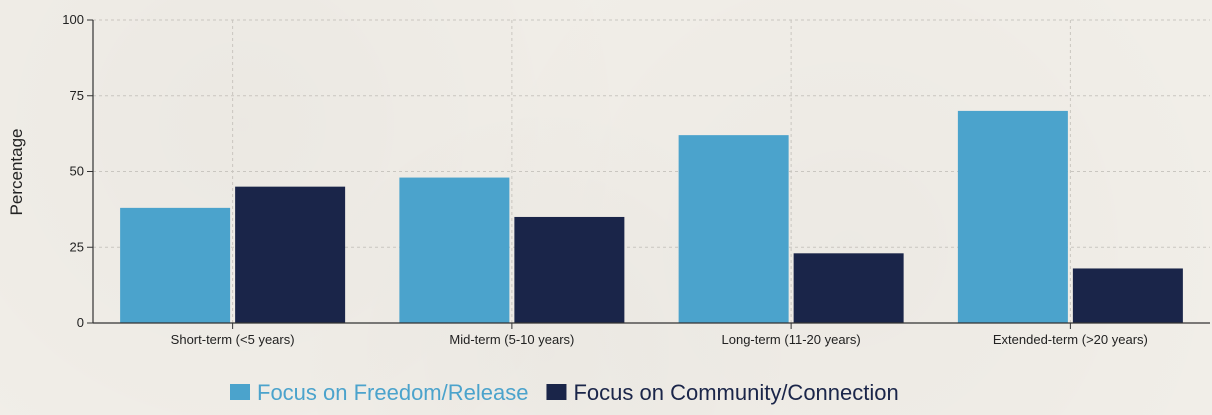 The height and width of the screenshot is (415, 1212). What do you see at coordinates (511, 339) in the screenshot?
I see `x-tick-label: Mid-term (5-10 years)` at bounding box center [511, 339].